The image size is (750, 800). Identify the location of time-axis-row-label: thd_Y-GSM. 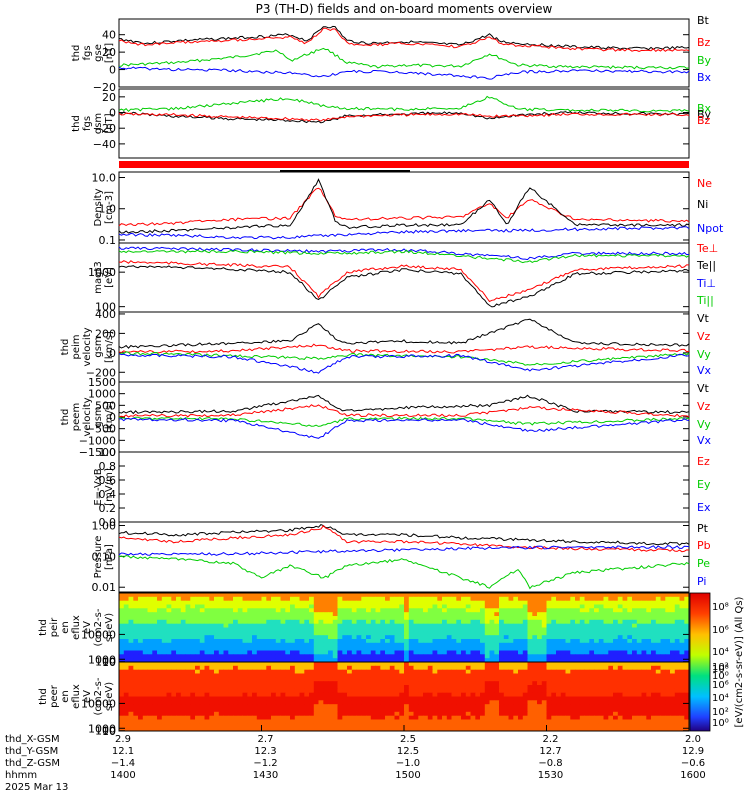
(31, 751).